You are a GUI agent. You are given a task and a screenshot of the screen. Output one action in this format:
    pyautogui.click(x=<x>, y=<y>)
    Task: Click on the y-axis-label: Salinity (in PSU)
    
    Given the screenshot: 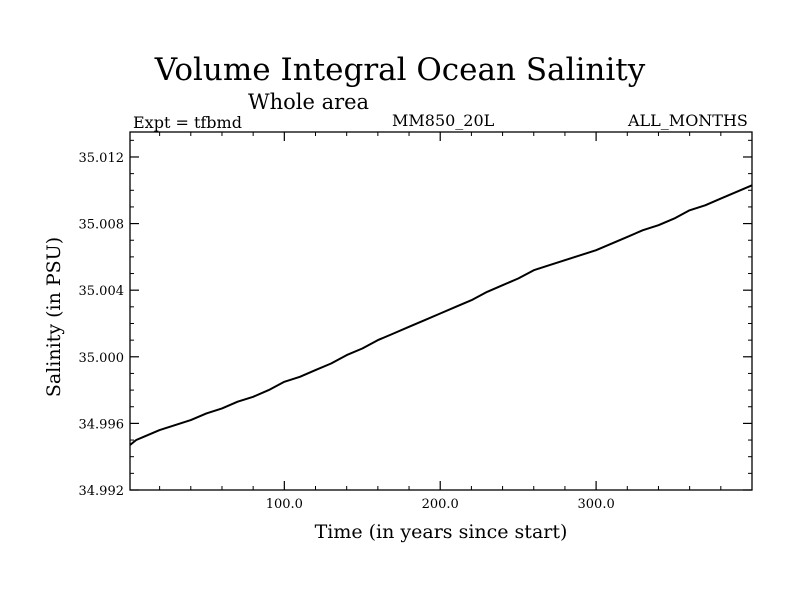 What is the action you would take?
    pyautogui.click(x=54, y=317)
    